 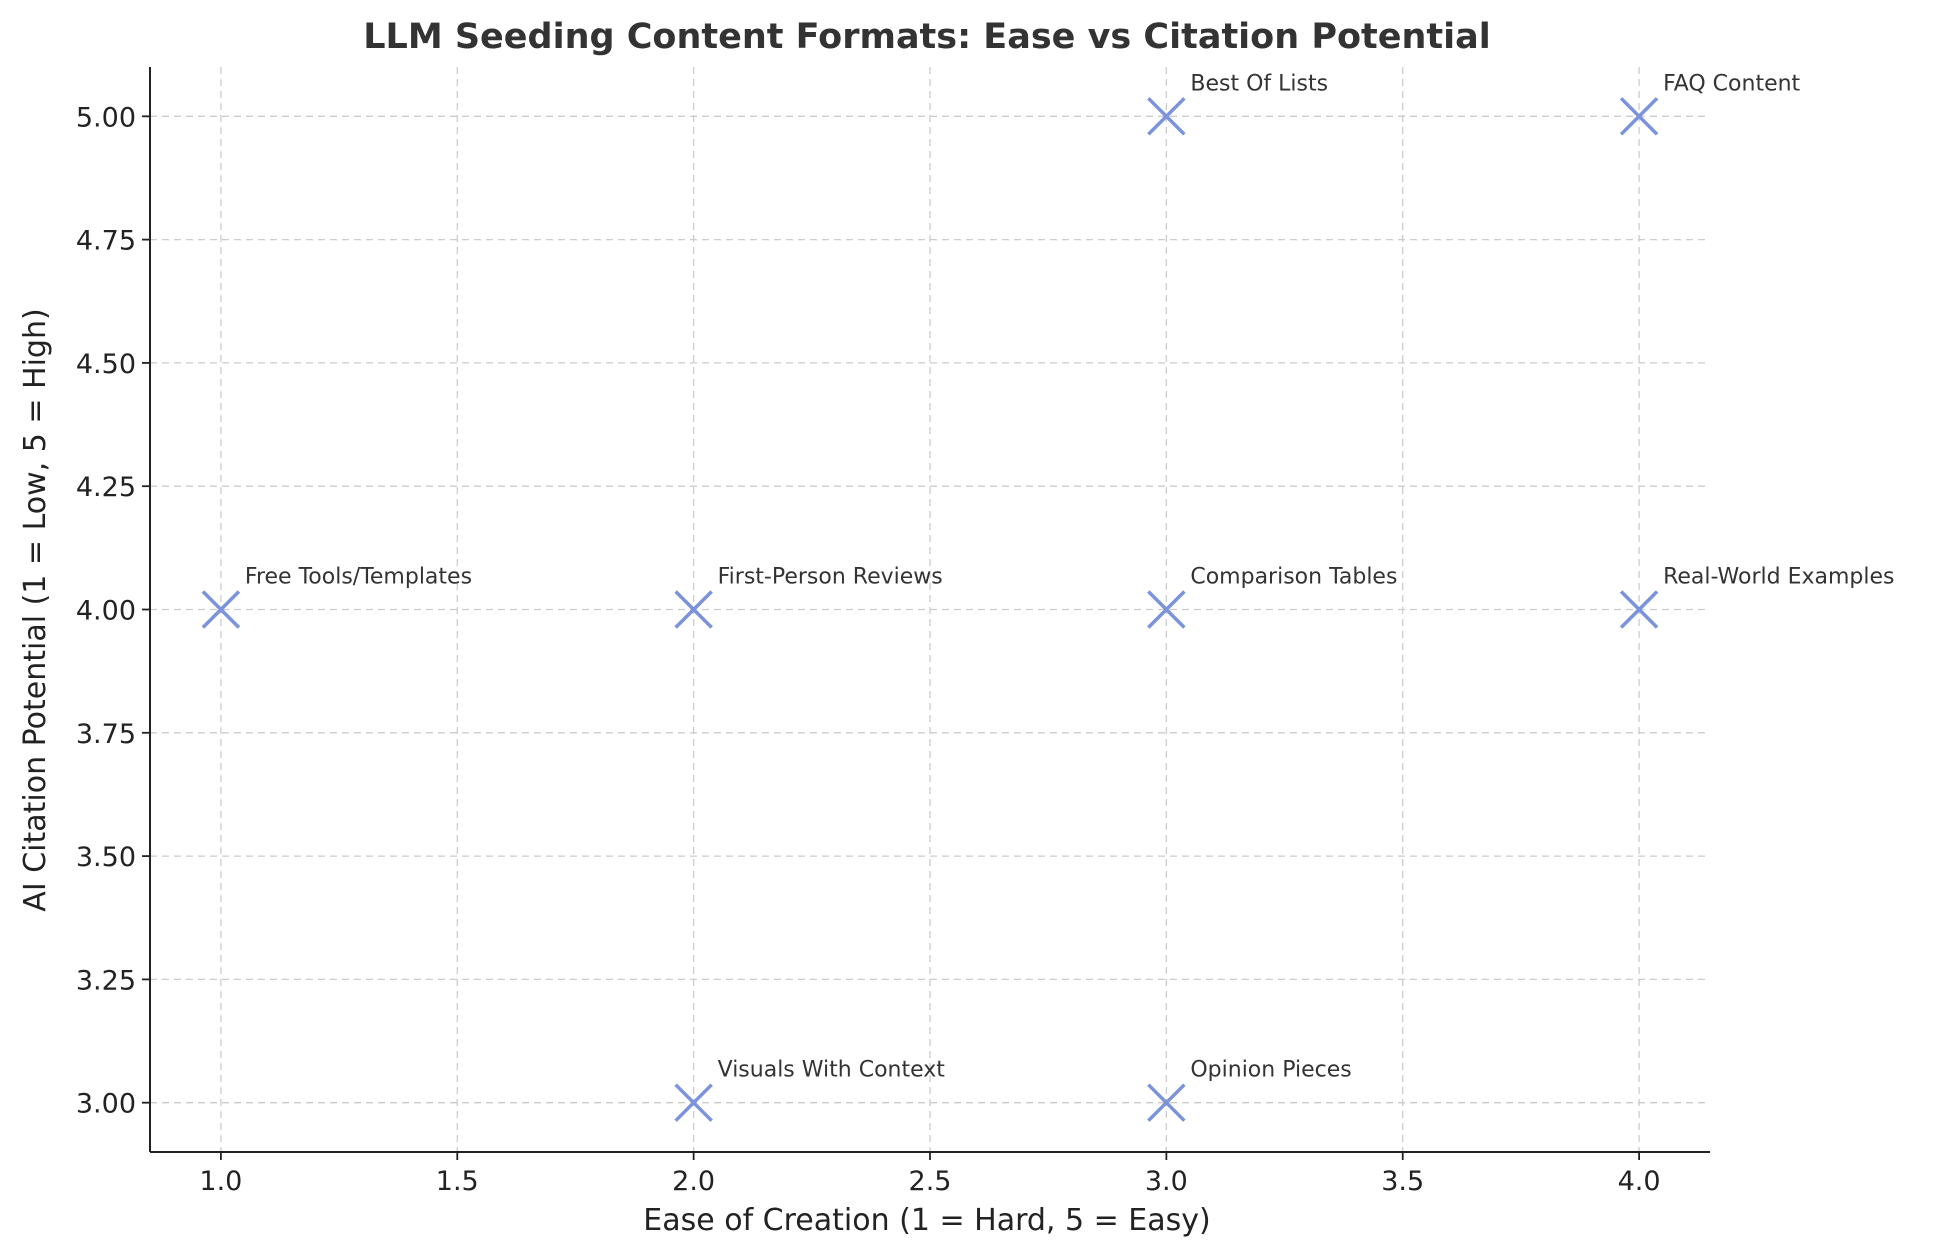 I want to click on point-label: Real-World Examples, so click(x=1778, y=577).